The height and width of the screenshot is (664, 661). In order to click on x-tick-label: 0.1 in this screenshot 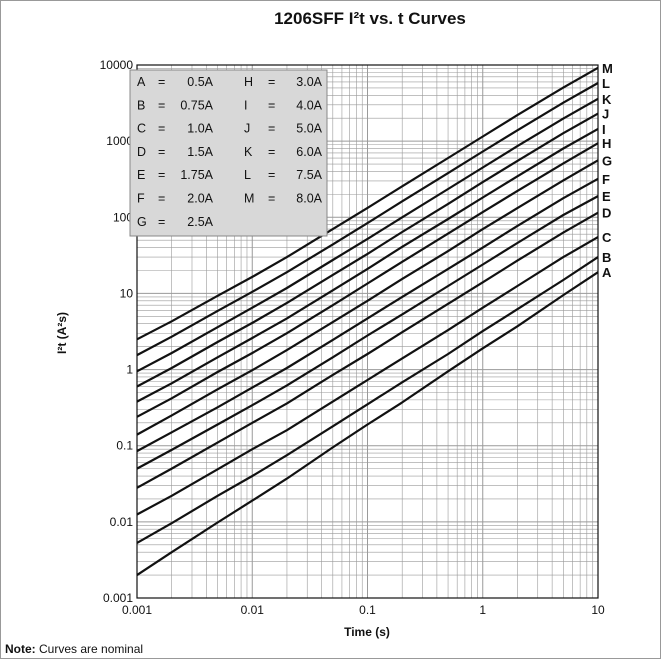, I will do `click(367, 610)`.